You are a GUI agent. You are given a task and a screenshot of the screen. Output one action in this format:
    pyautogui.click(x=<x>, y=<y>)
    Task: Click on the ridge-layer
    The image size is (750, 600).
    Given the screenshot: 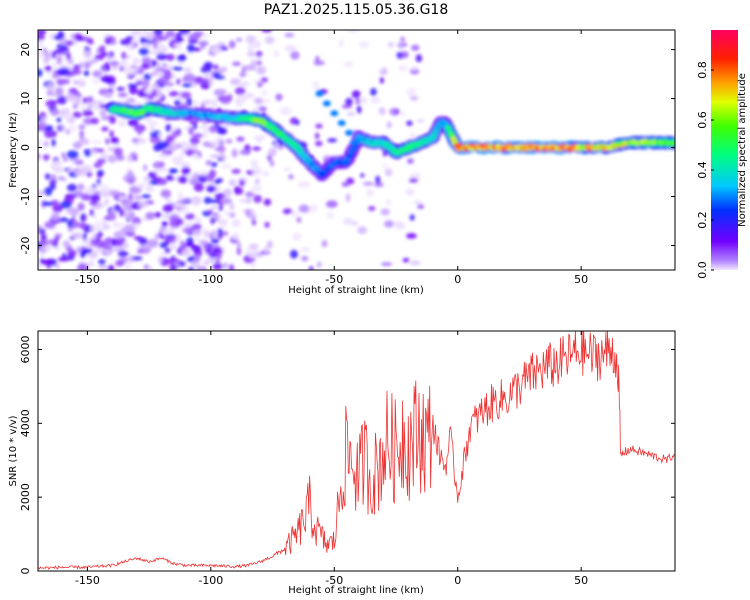 What is the action you would take?
    pyautogui.click(x=390, y=136)
    